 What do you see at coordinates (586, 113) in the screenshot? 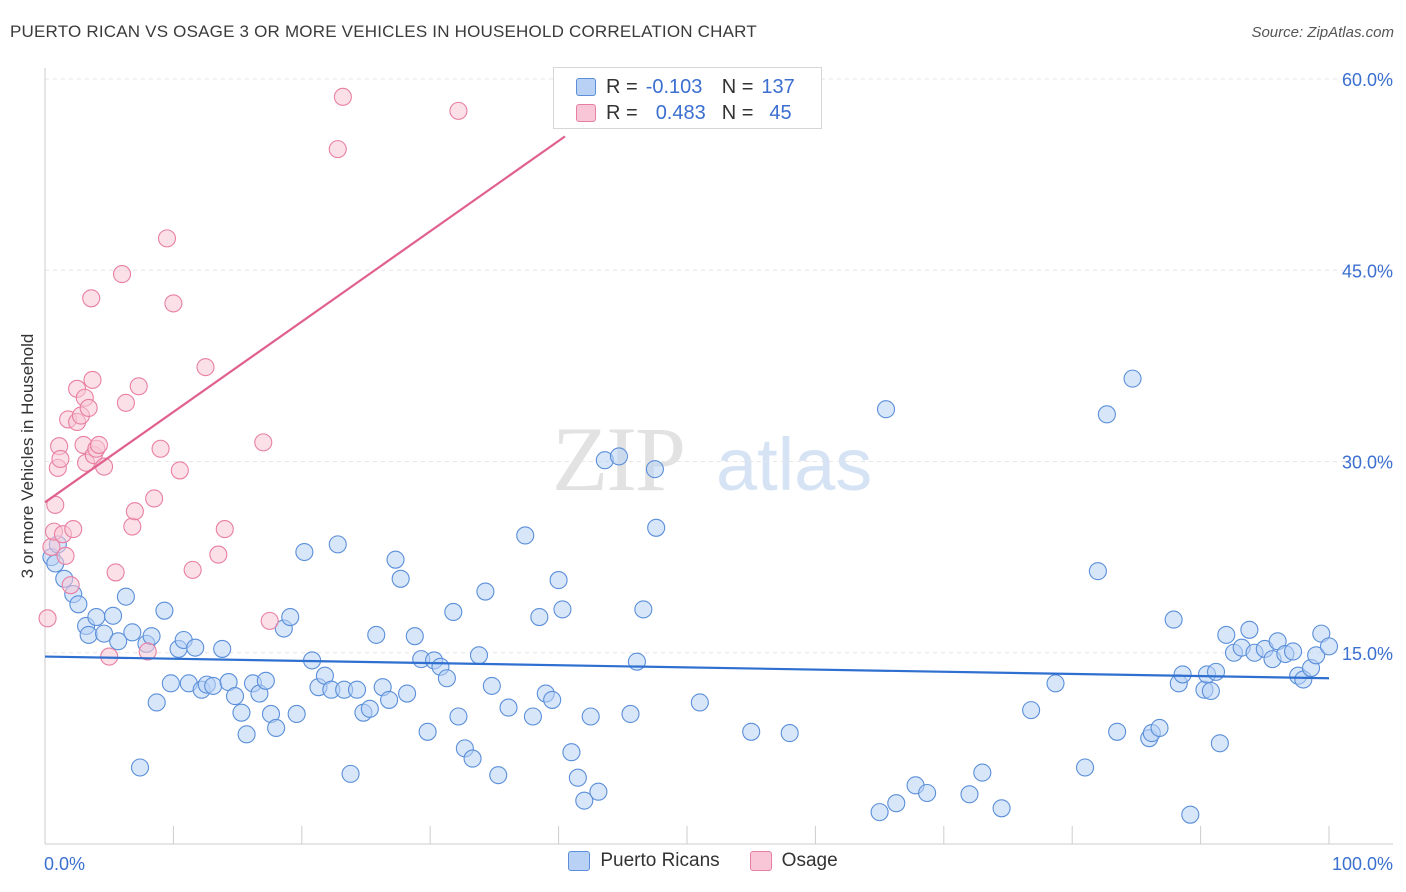
I see `osage-swatch` at bounding box center [586, 113].